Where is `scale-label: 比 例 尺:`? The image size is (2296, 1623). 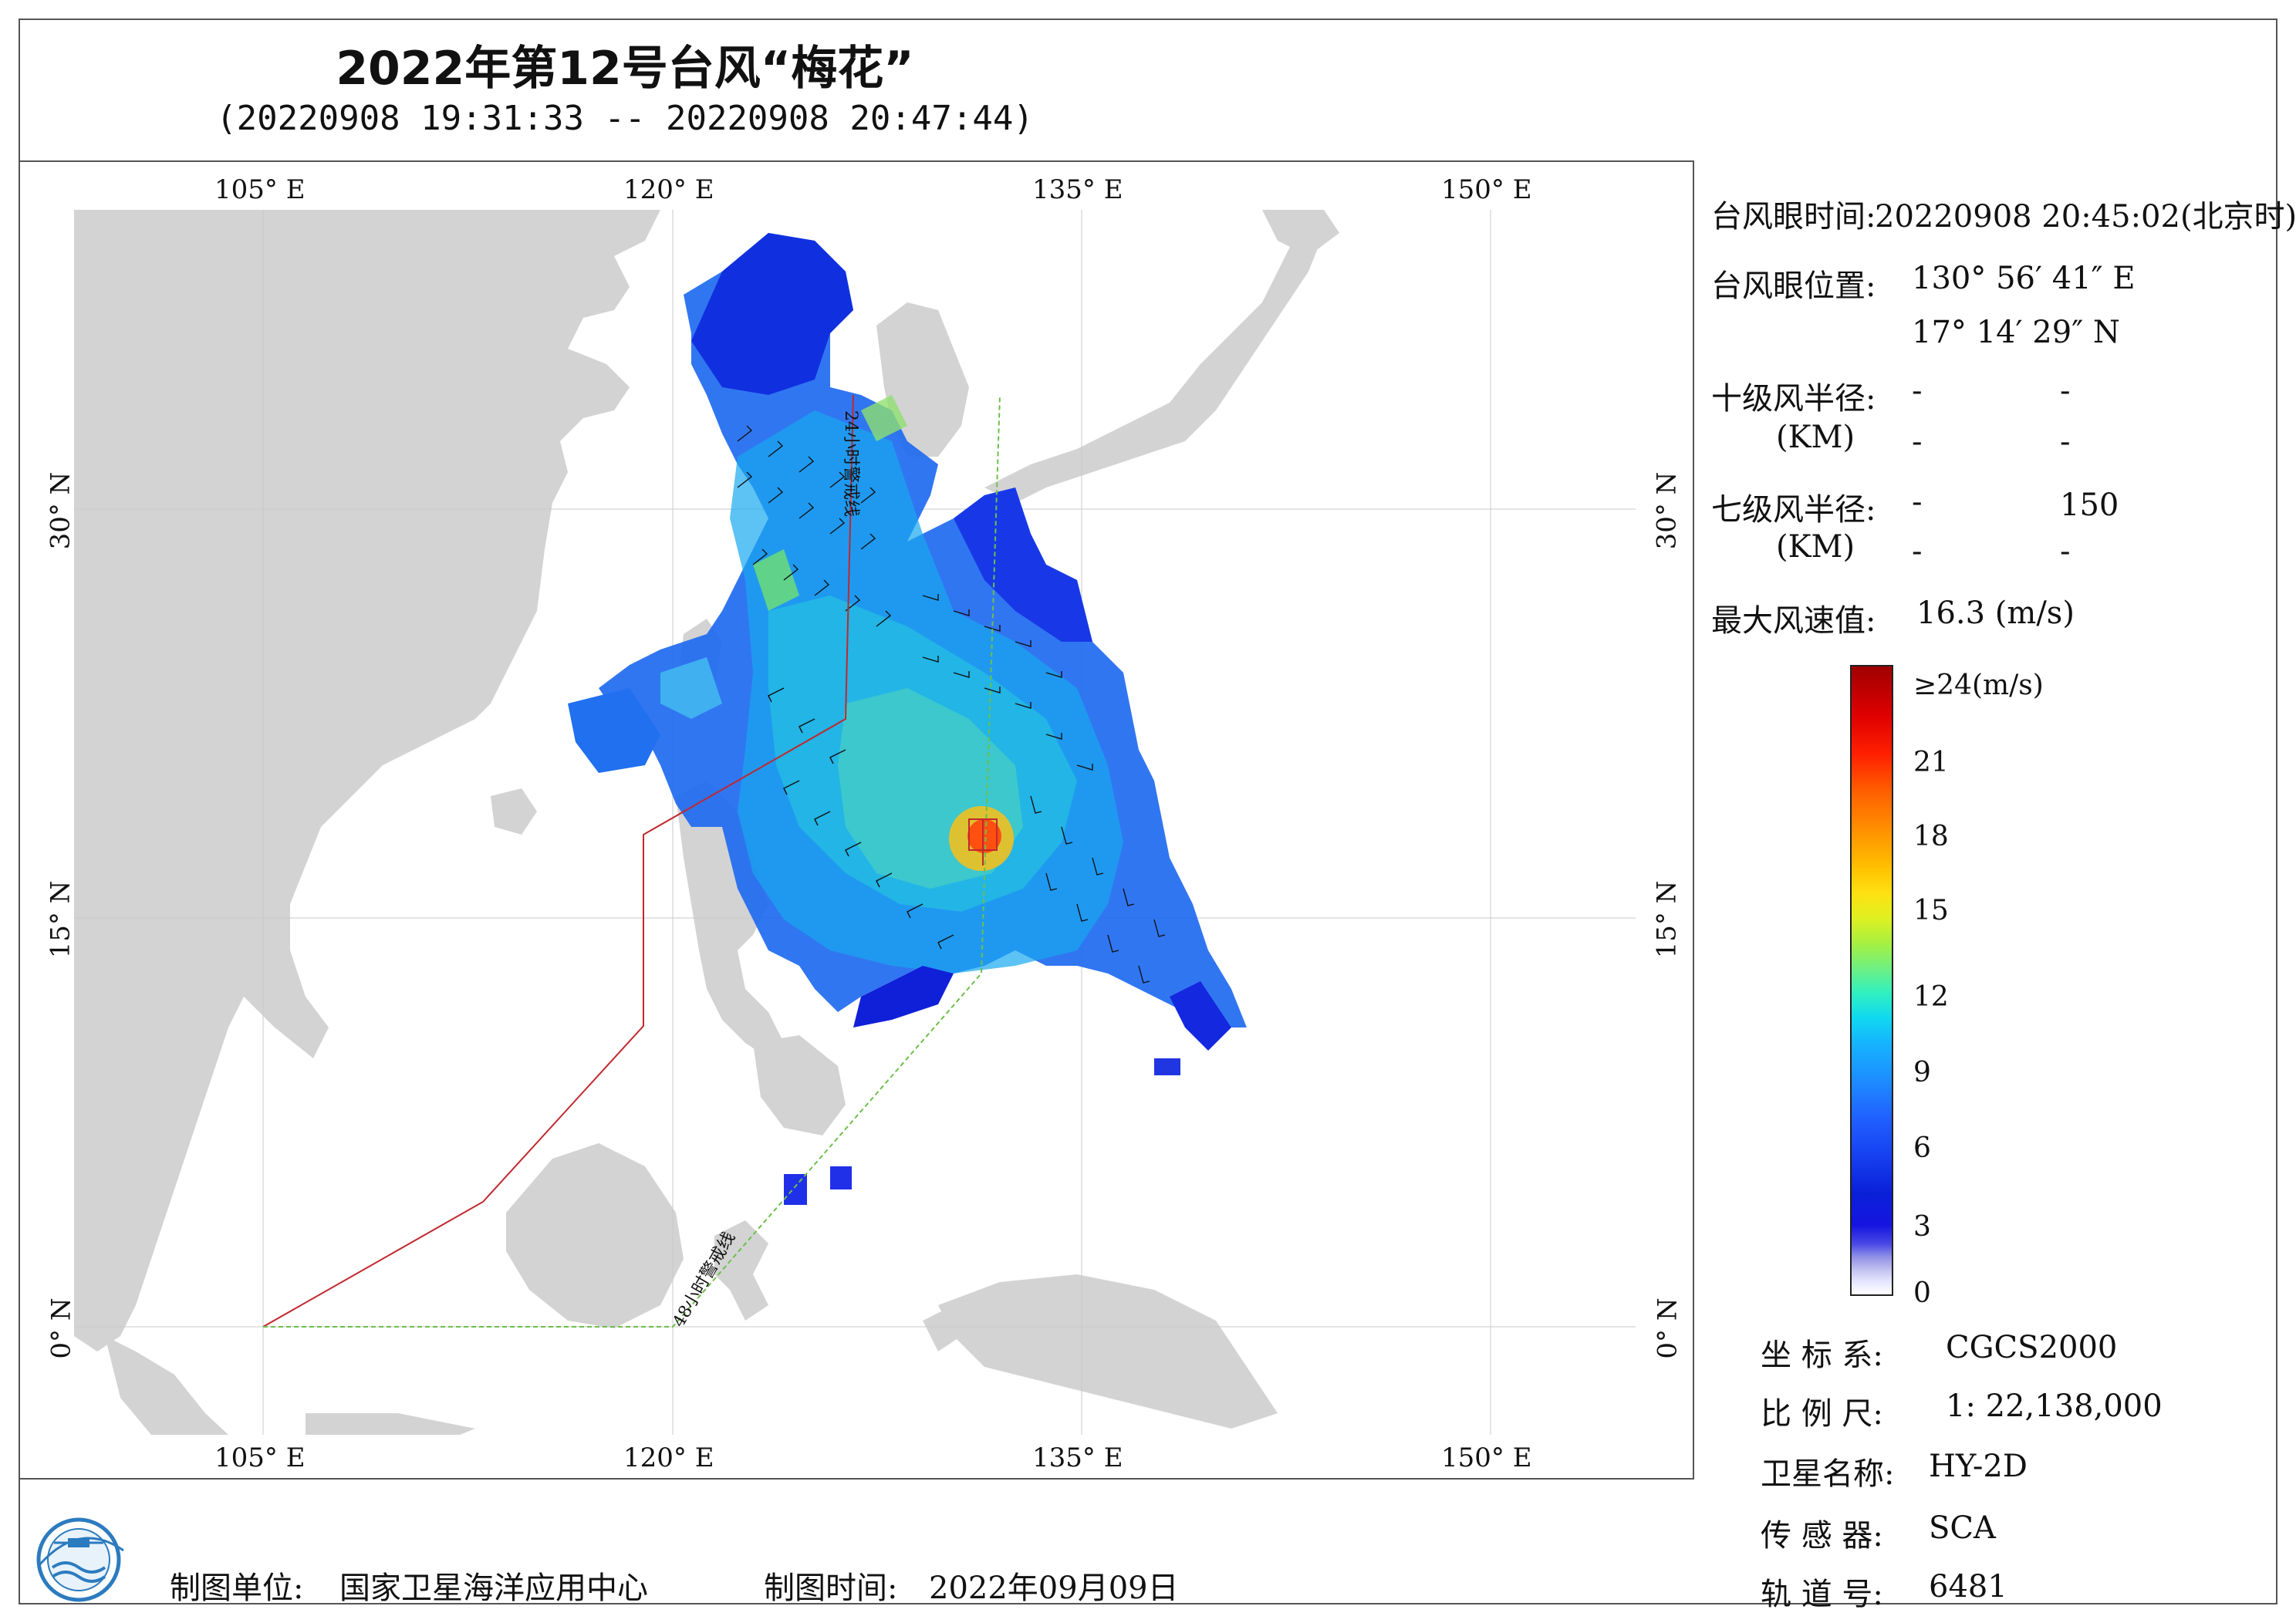 scale-label: 比 例 尺: is located at coordinates (1822, 1414).